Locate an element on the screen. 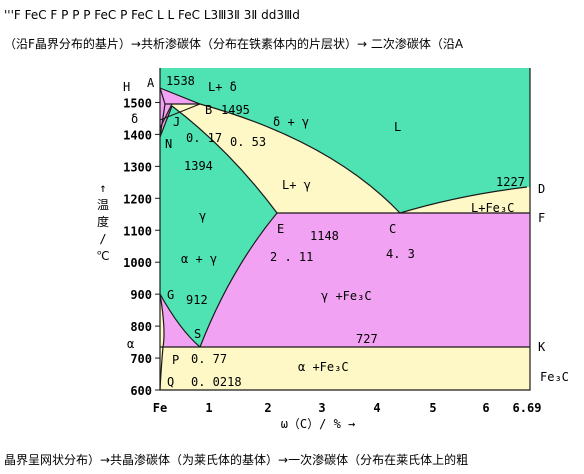  annotation: E is located at coordinates (280, 229).